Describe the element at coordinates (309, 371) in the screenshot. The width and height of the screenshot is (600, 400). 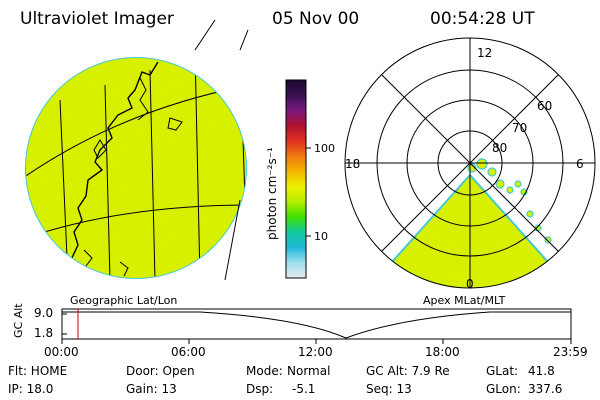
I see `status-mode-value: Normal` at that location.